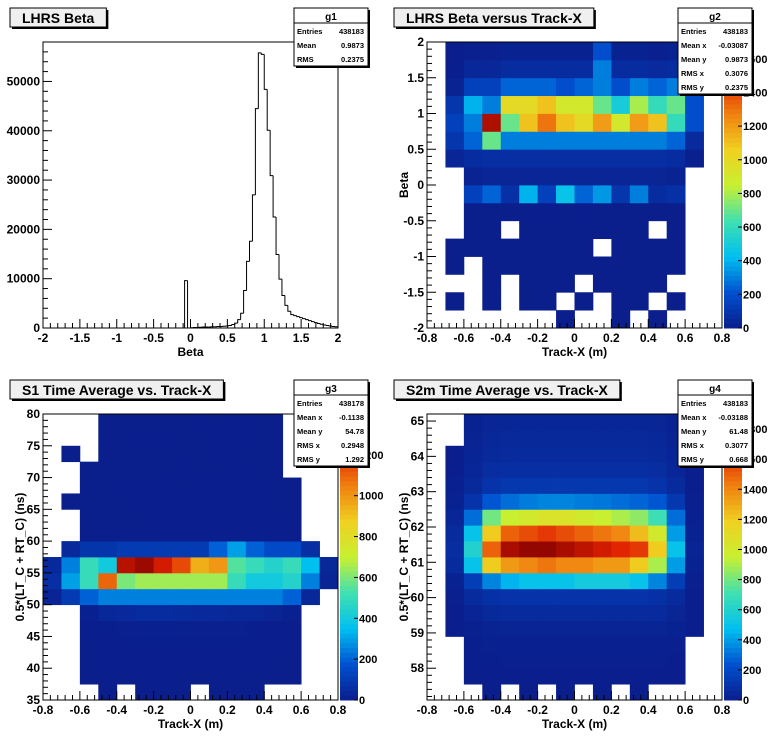 This screenshot has width=768, height=744. What do you see at coordinates (694, 417) in the screenshot?
I see `stats-label: Mean x` at bounding box center [694, 417].